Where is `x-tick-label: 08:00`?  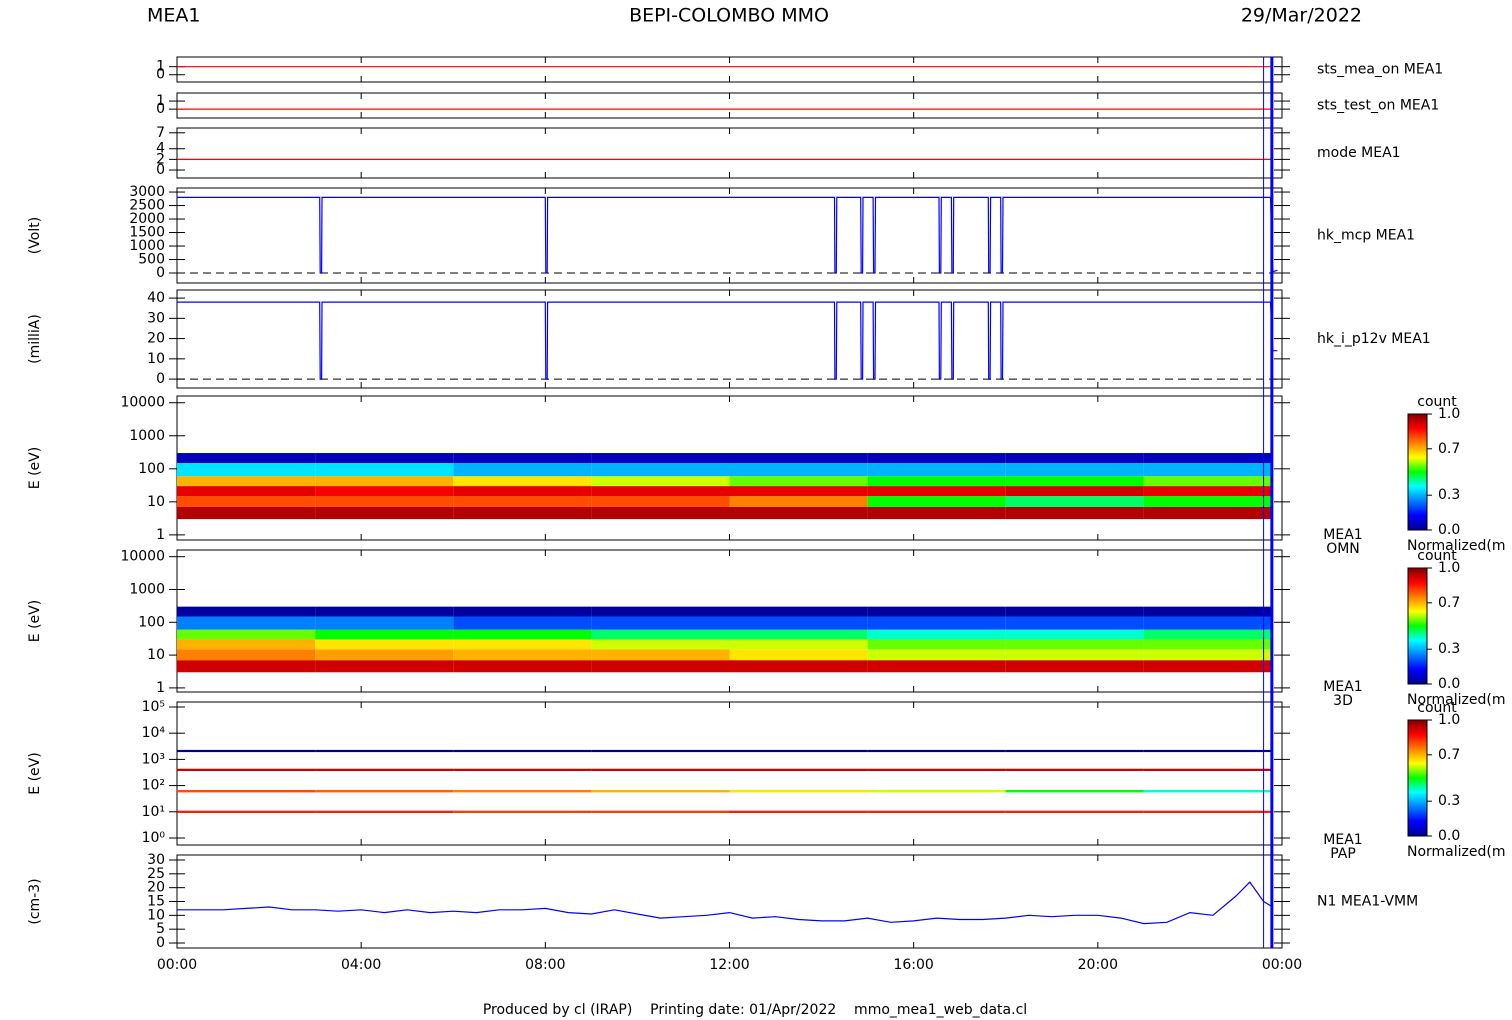 x-tick-label: 08:00 is located at coordinates (545, 965).